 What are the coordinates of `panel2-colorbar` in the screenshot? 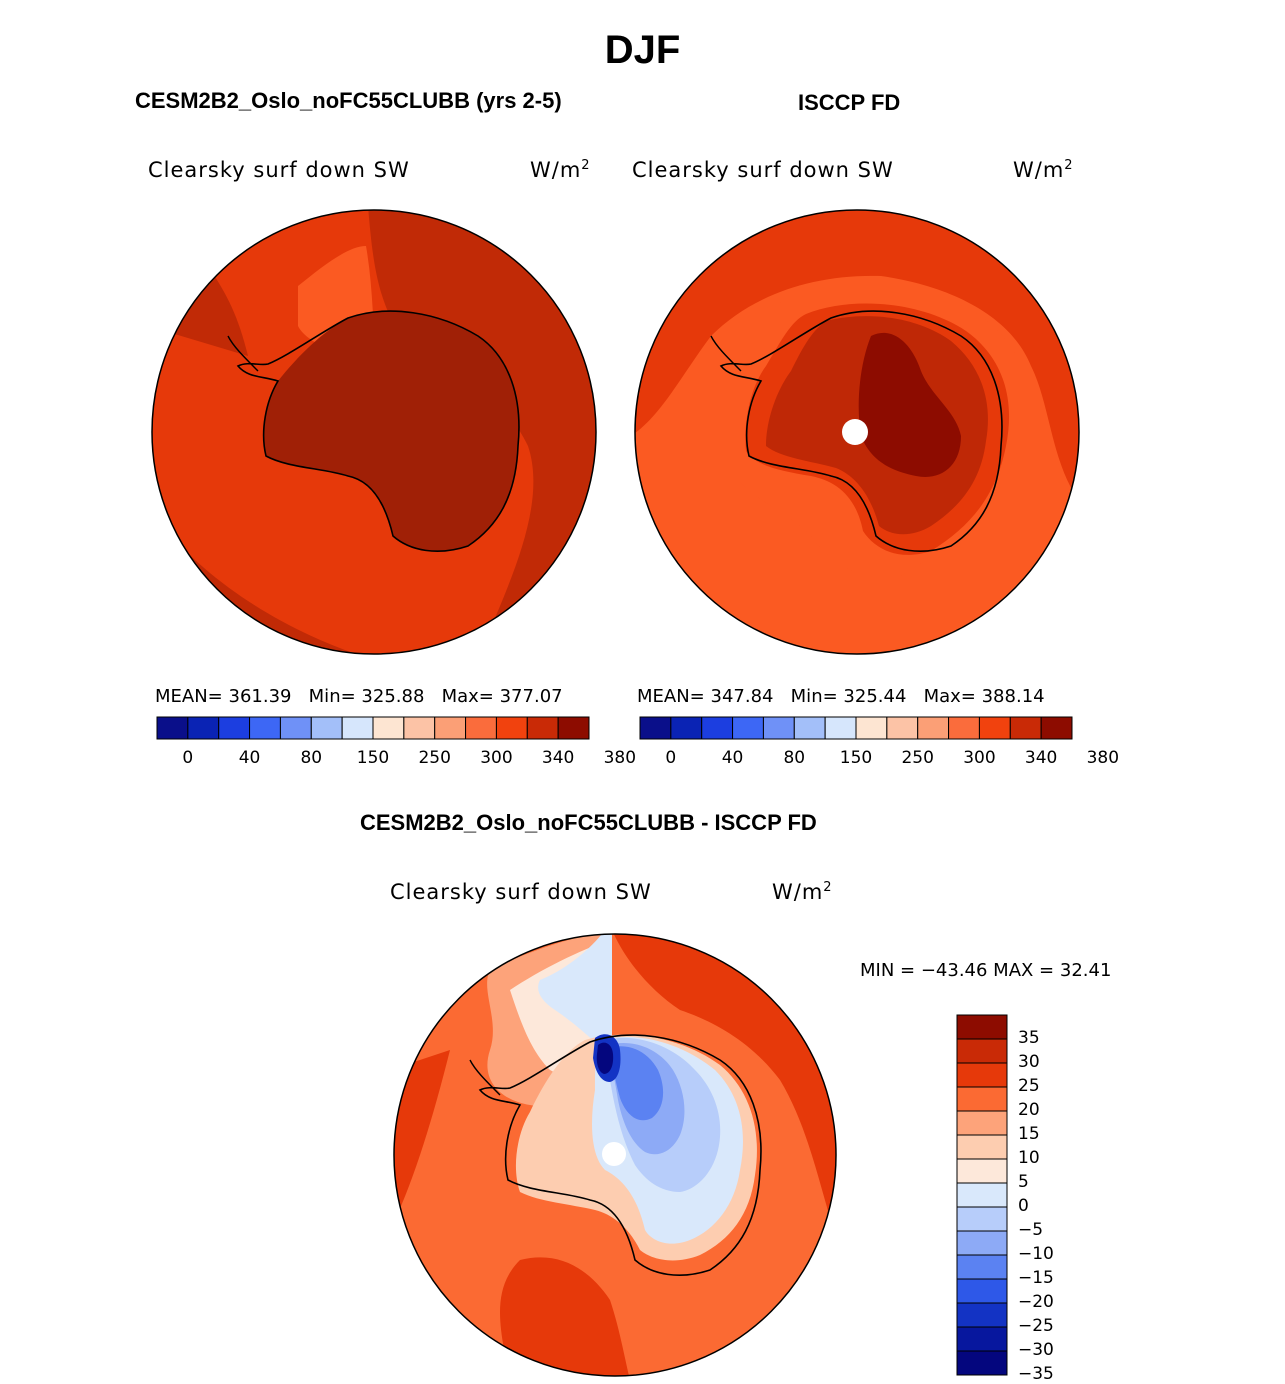 It's located at (856, 728).